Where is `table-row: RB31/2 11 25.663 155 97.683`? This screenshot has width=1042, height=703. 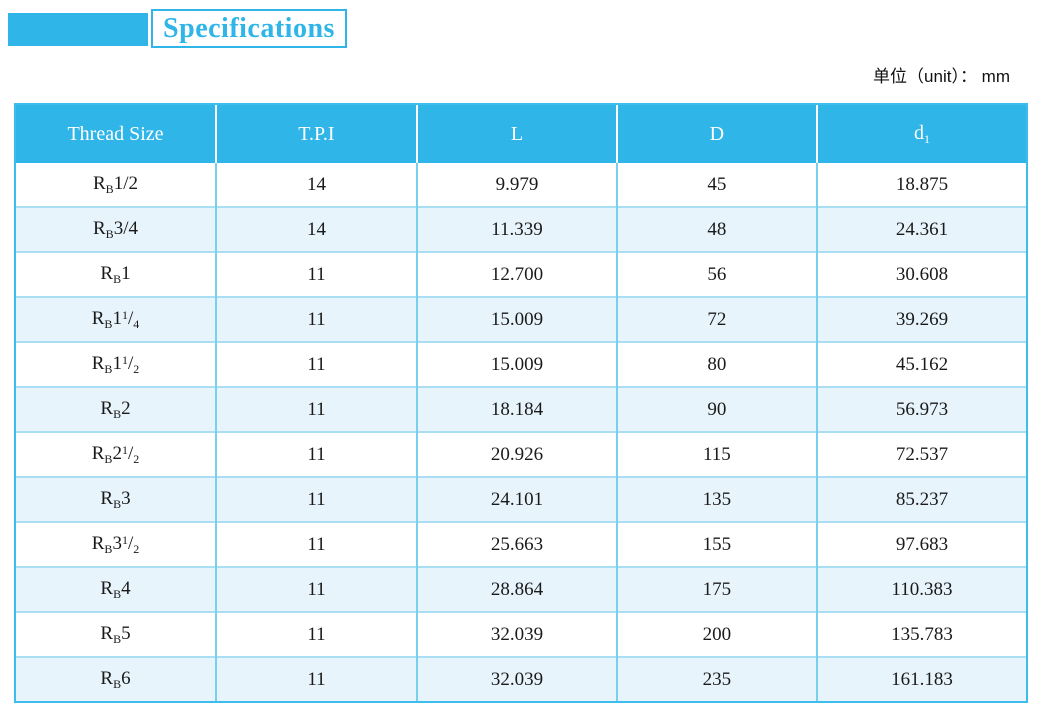
table-row: RB31/2 11 25.663 155 97.683 is located at coordinates (521, 544).